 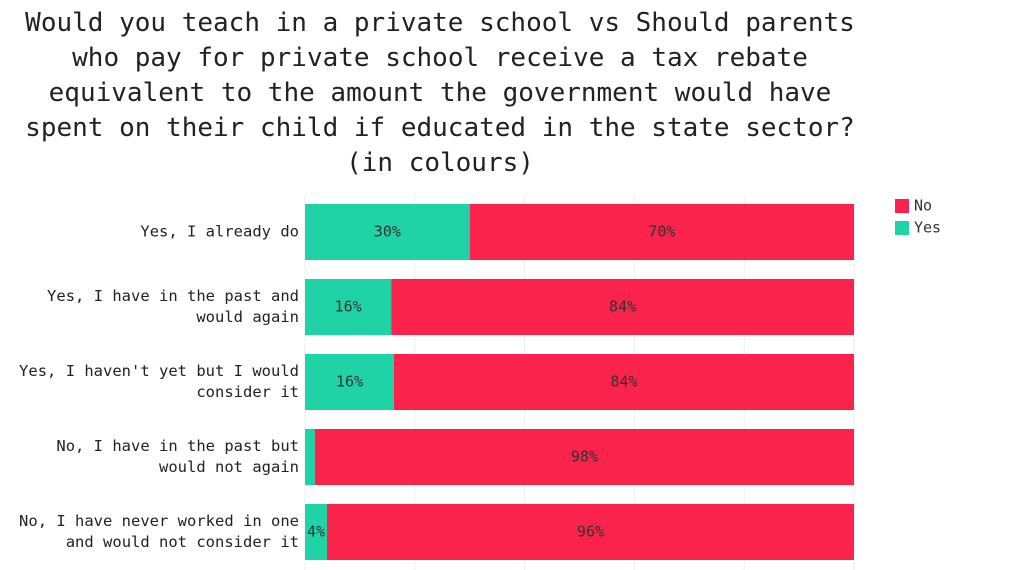 I want to click on data-label: 4%, so click(x=316, y=532).